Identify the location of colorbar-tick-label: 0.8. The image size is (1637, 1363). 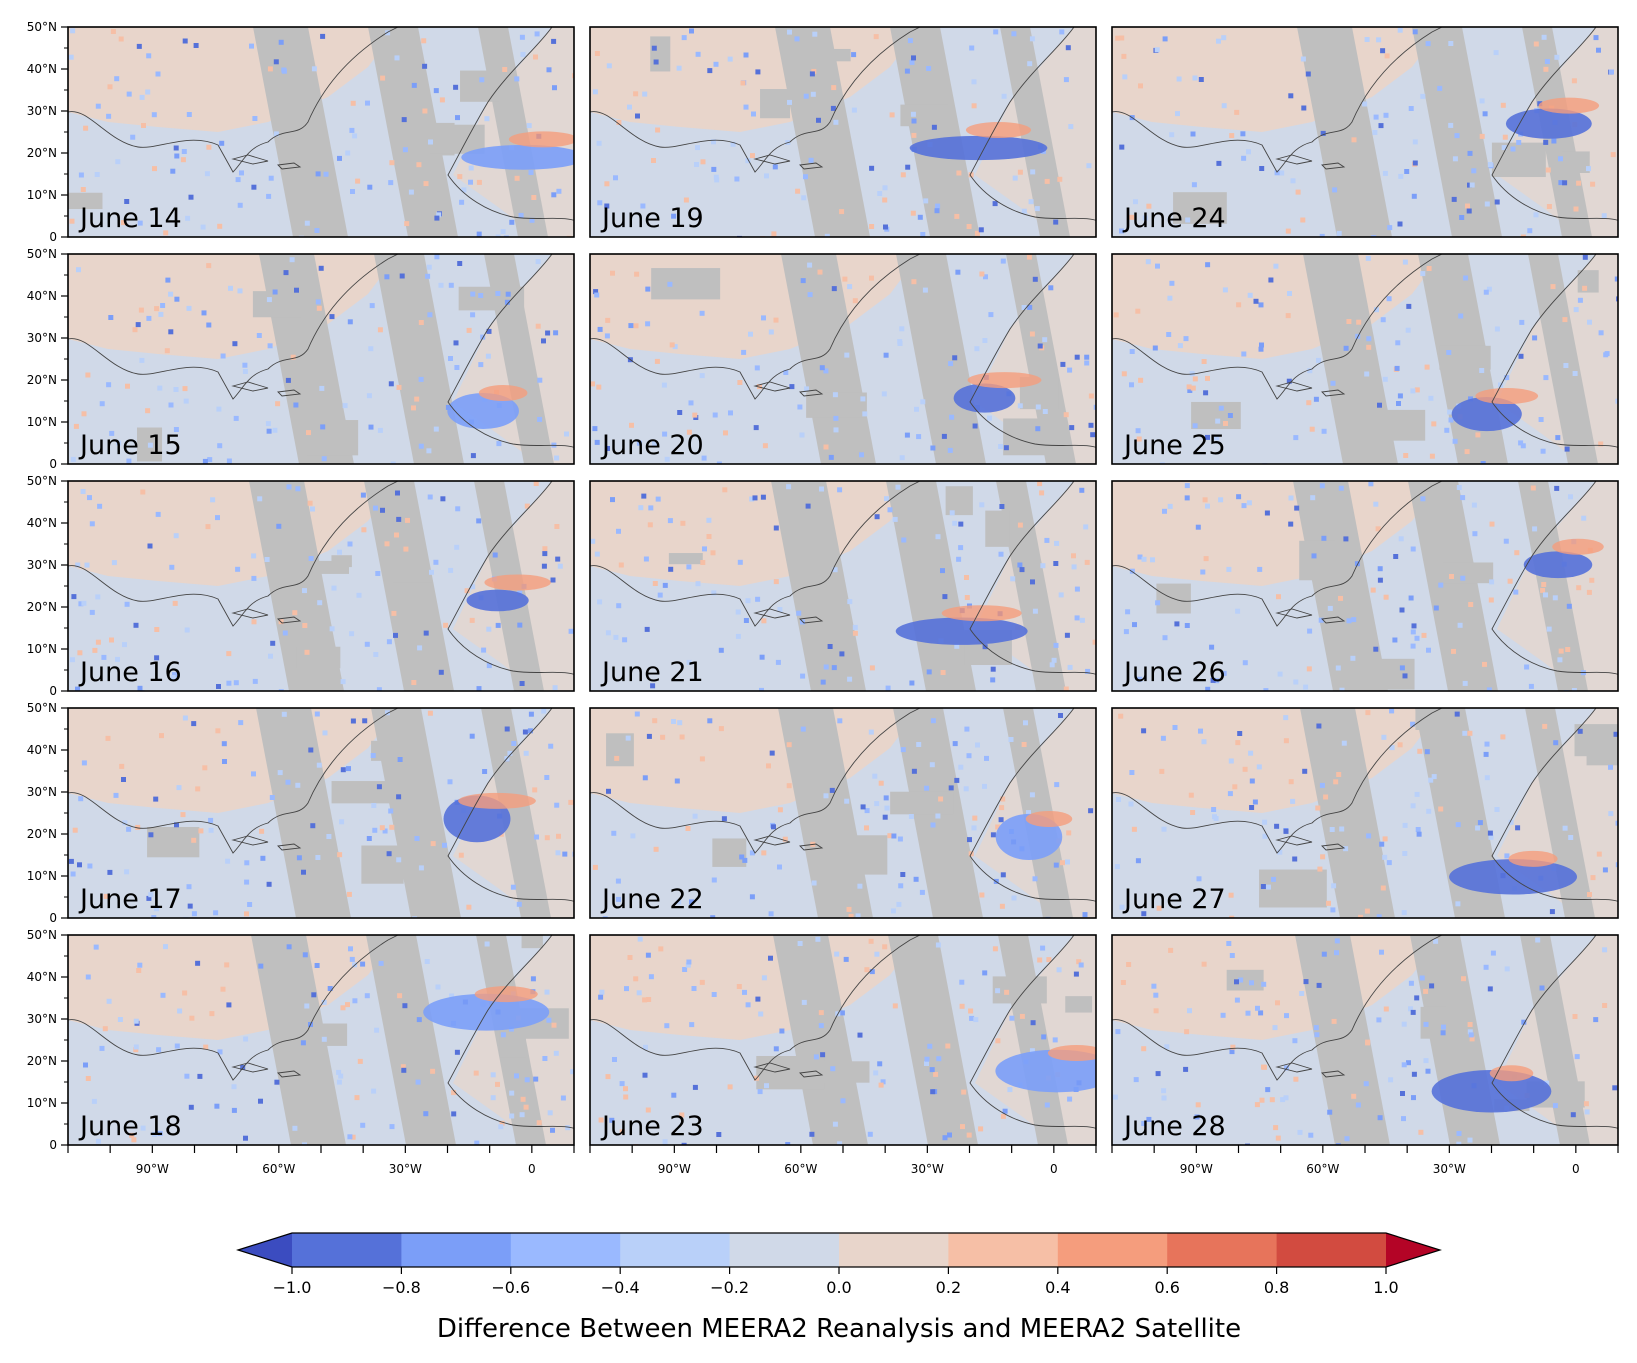
(1276, 1287).